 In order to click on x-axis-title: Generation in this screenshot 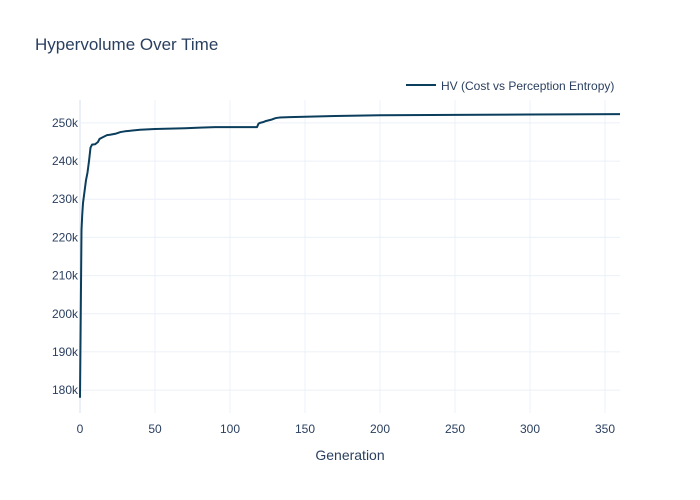, I will do `click(349, 455)`.